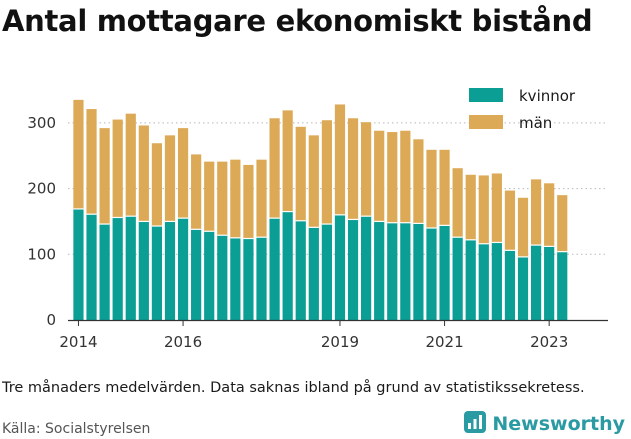  What do you see at coordinates (183, 342) in the screenshot?
I see `x-tick-label: 2016` at bounding box center [183, 342].